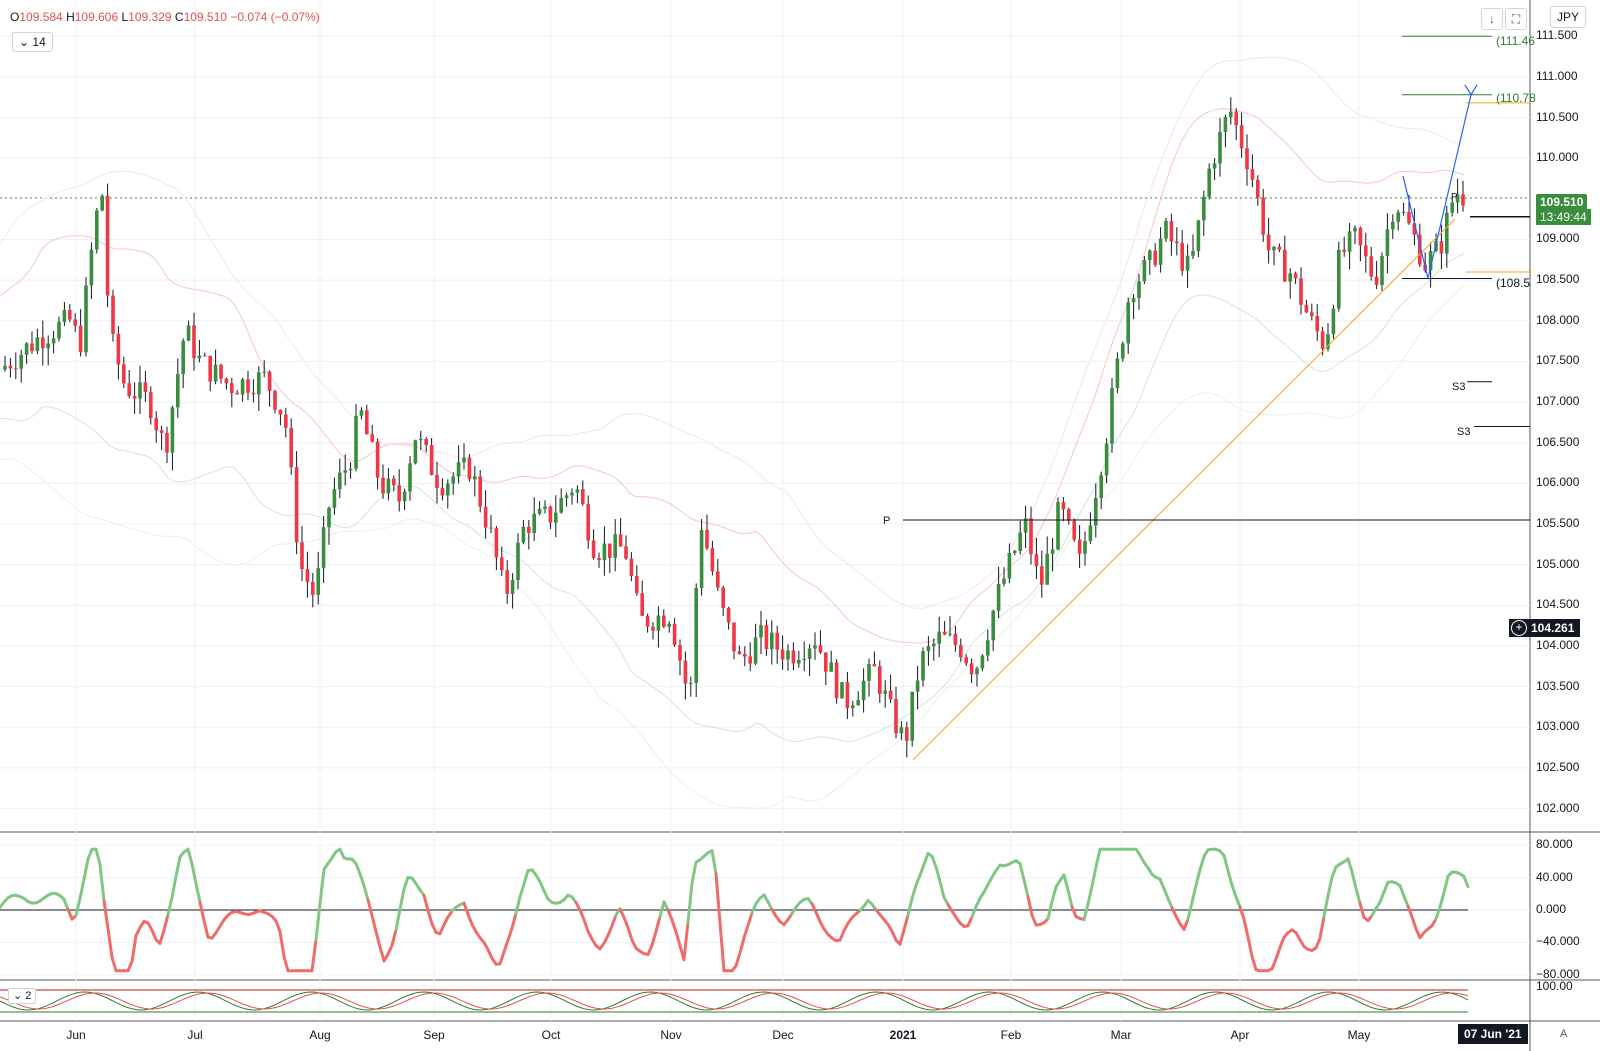  What do you see at coordinates (1558, 523) in the screenshot?
I see `price-tick-label: 105.500` at bounding box center [1558, 523].